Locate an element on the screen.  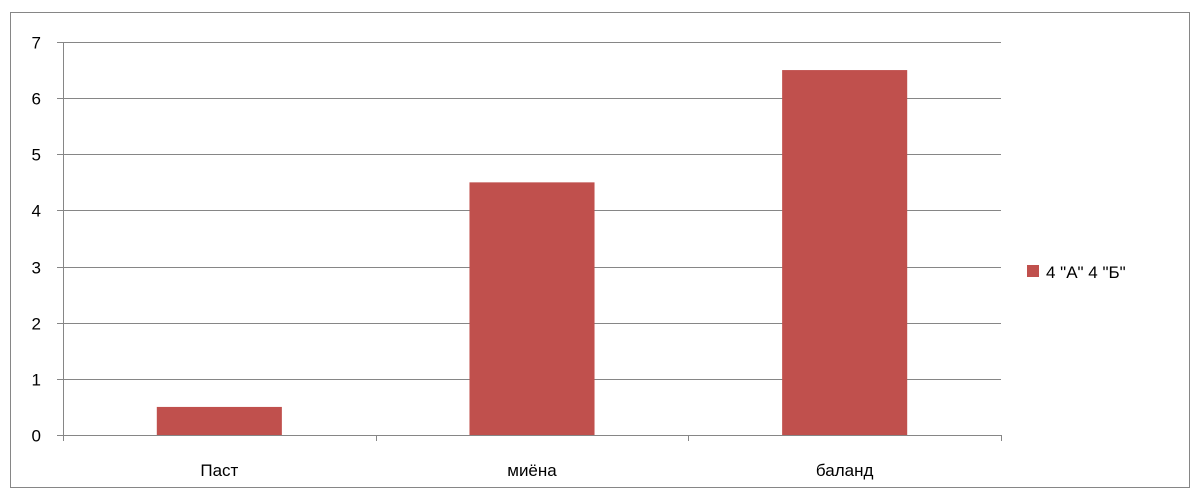
legend: 4 "А" 4 "Б" is located at coordinates (1076, 272).